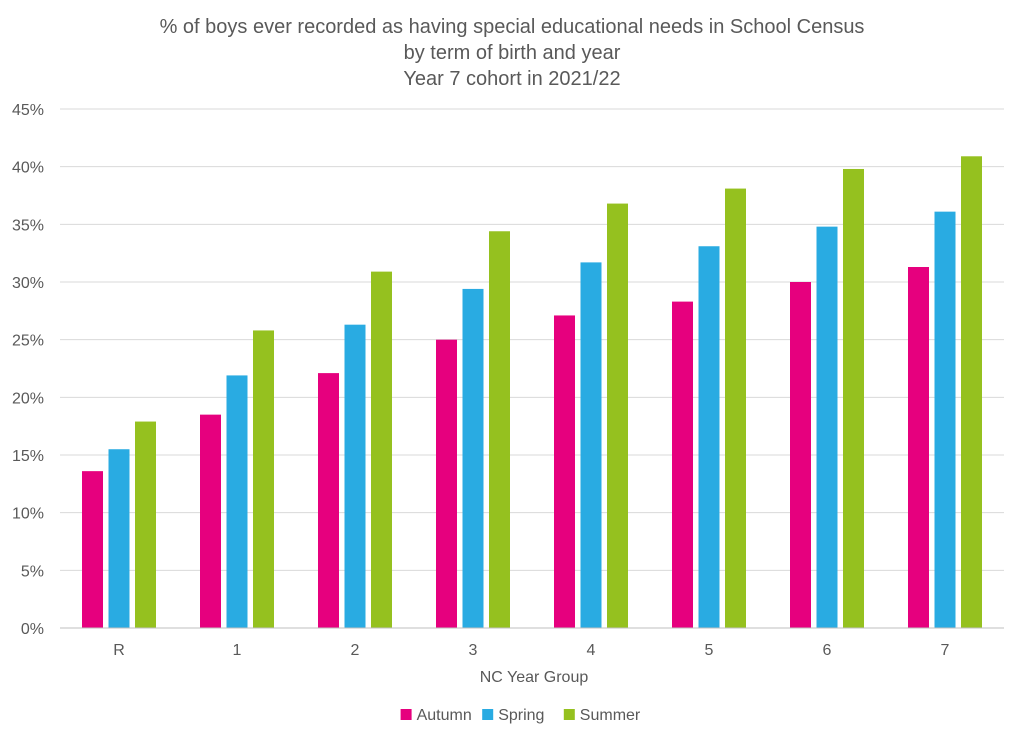  Describe the element at coordinates (32, 629) in the screenshot. I see `y-tick-label: 0%` at that location.